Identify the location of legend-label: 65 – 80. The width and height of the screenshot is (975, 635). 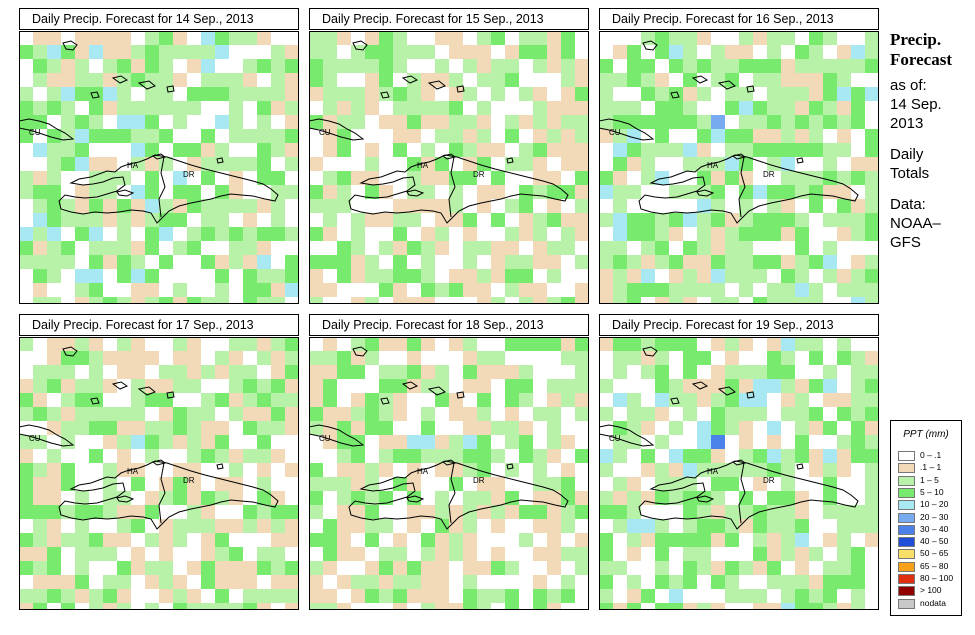
(934, 565).